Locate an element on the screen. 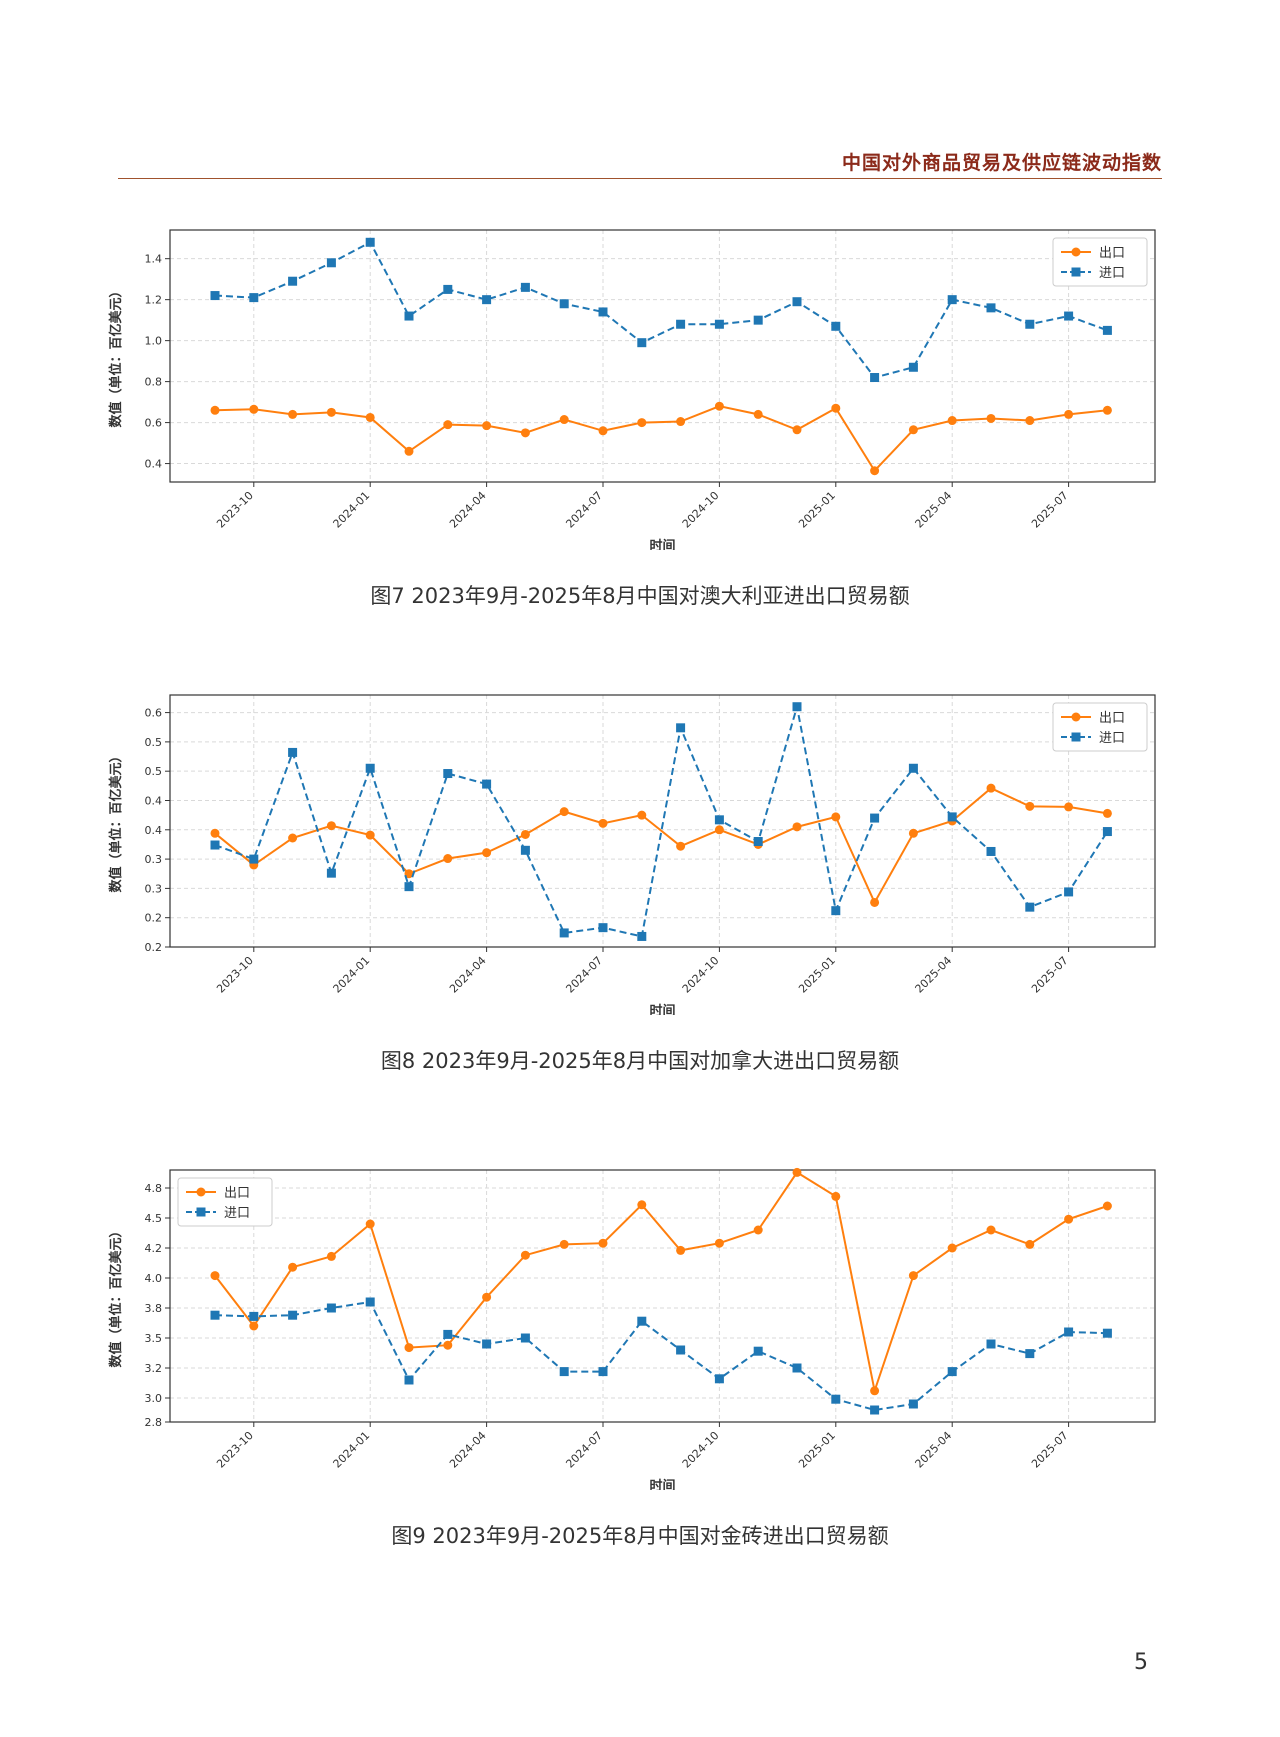 The height and width of the screenshot is (1737, 1280). y-tick-label: 1.2 is located at coordinates (154, 300).